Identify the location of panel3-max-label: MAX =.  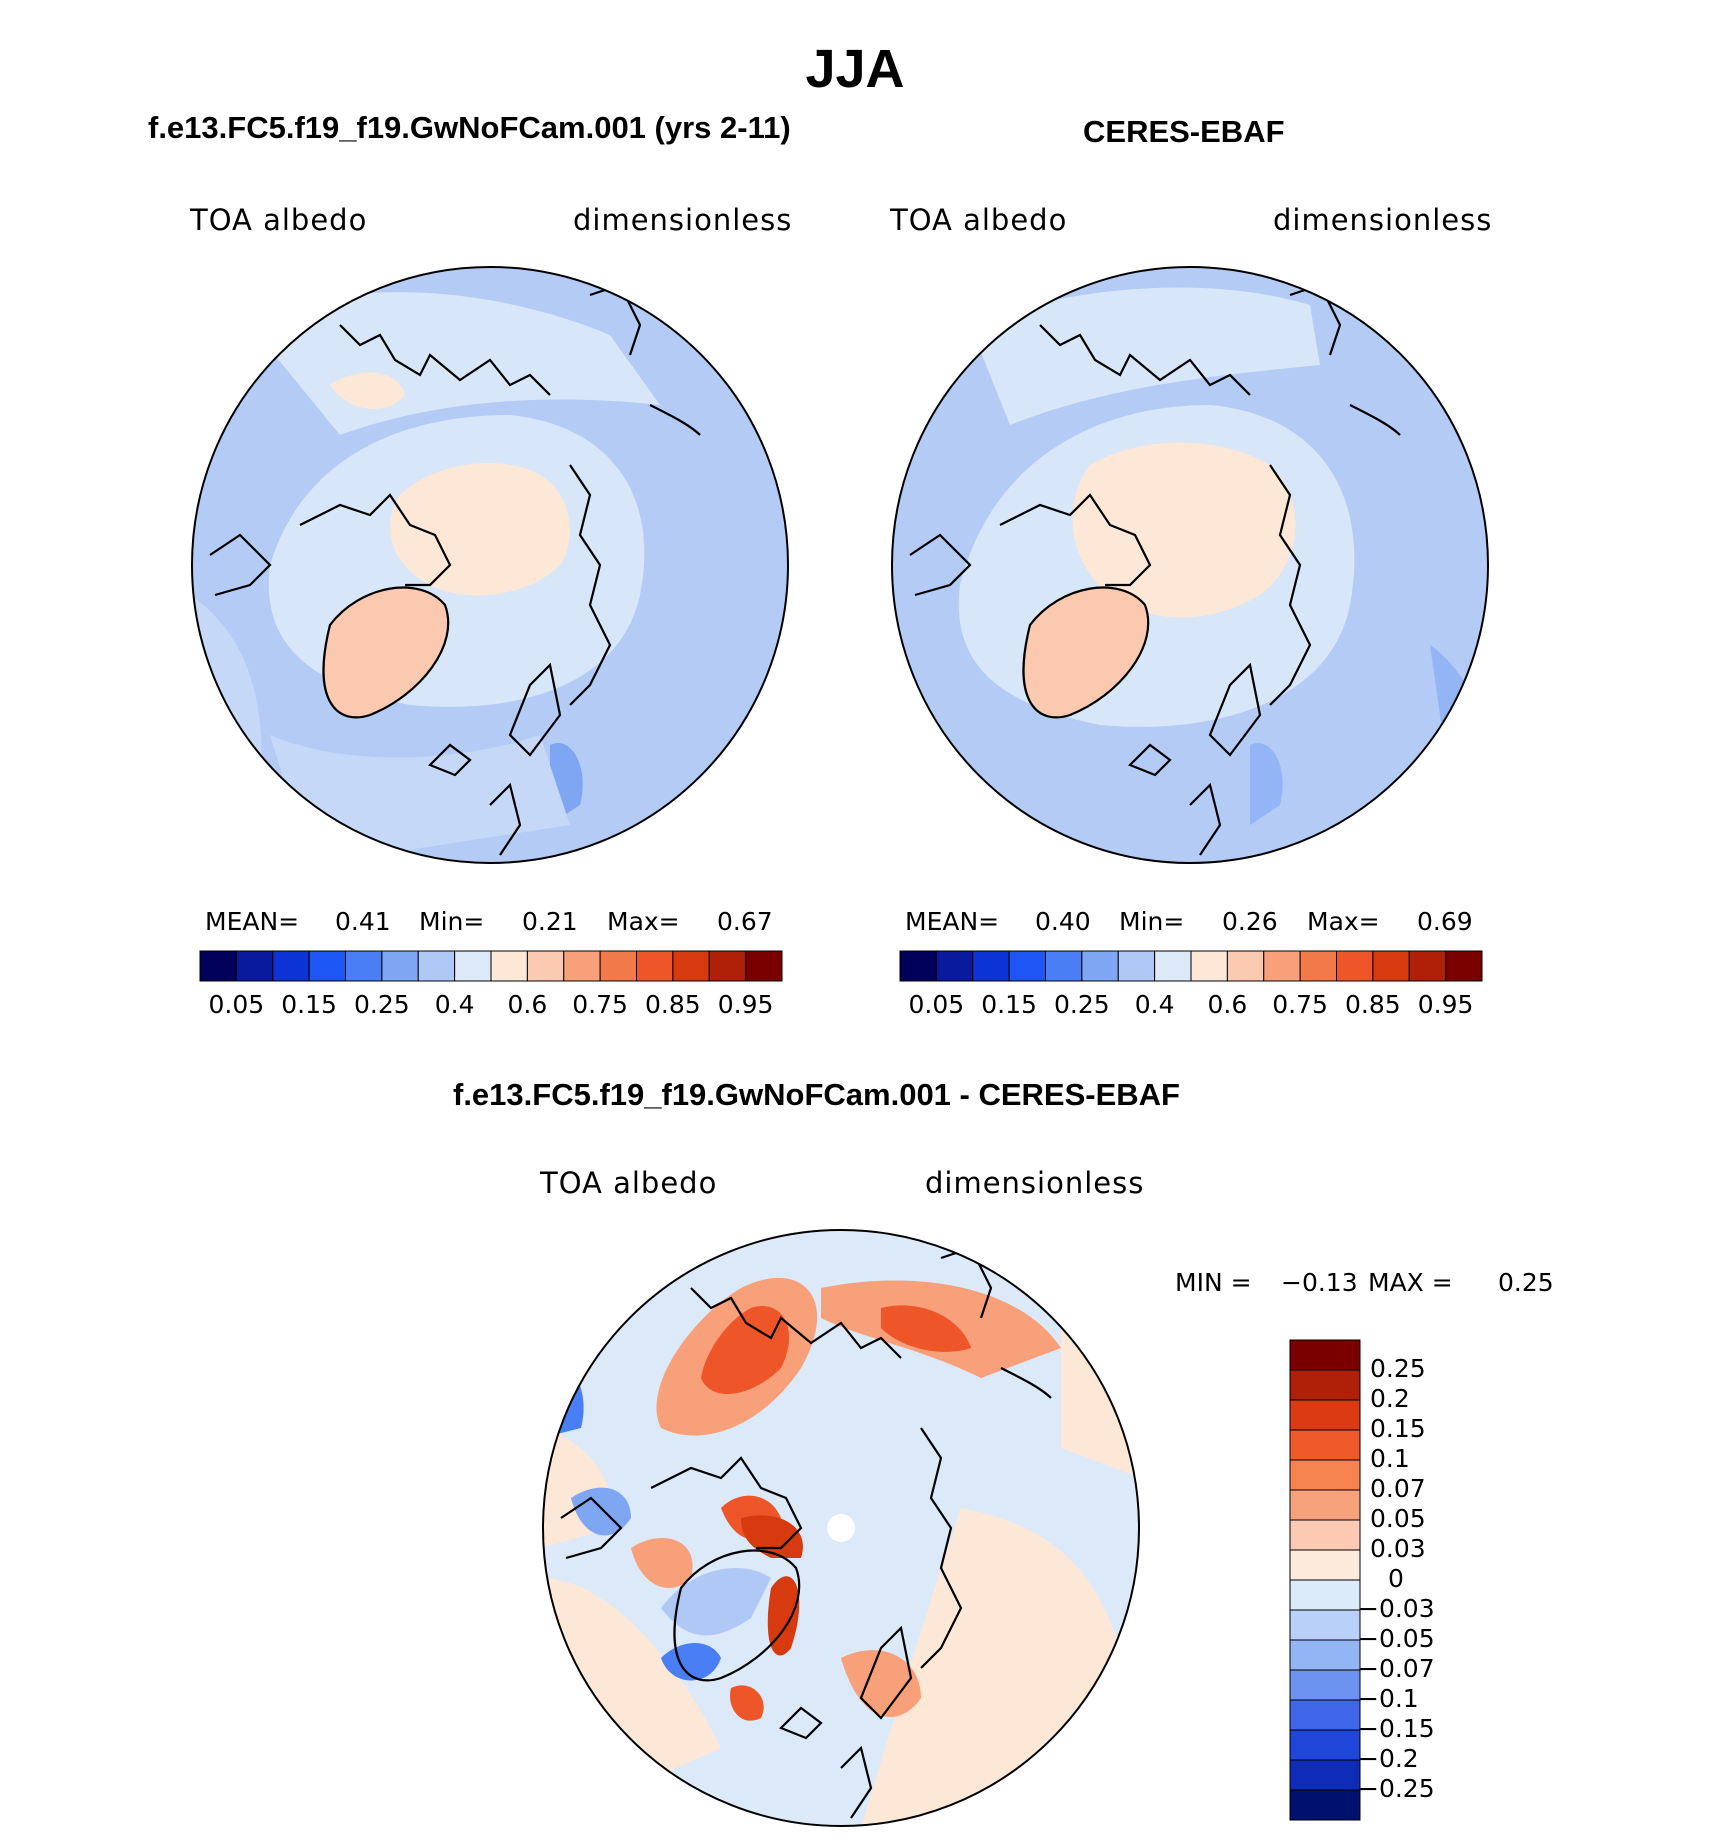
(1410, 1282).